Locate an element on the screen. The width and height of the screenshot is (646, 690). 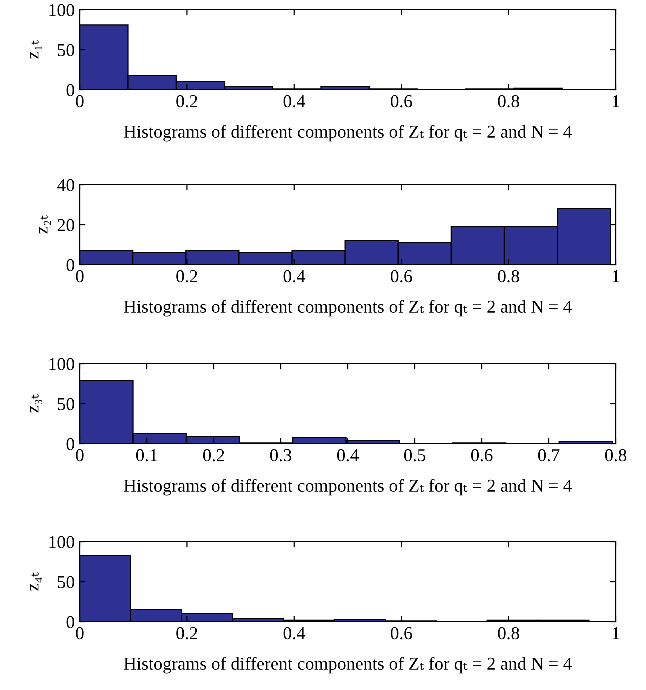
x-tick-label: 0.1 is located at coordinates (147, 455).